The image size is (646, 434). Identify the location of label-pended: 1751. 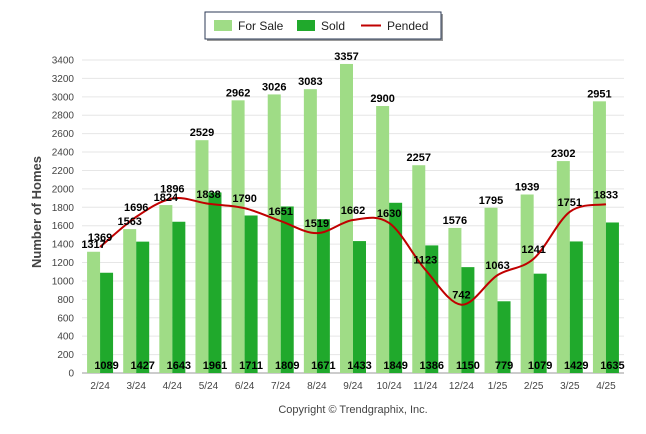
(570, 203).